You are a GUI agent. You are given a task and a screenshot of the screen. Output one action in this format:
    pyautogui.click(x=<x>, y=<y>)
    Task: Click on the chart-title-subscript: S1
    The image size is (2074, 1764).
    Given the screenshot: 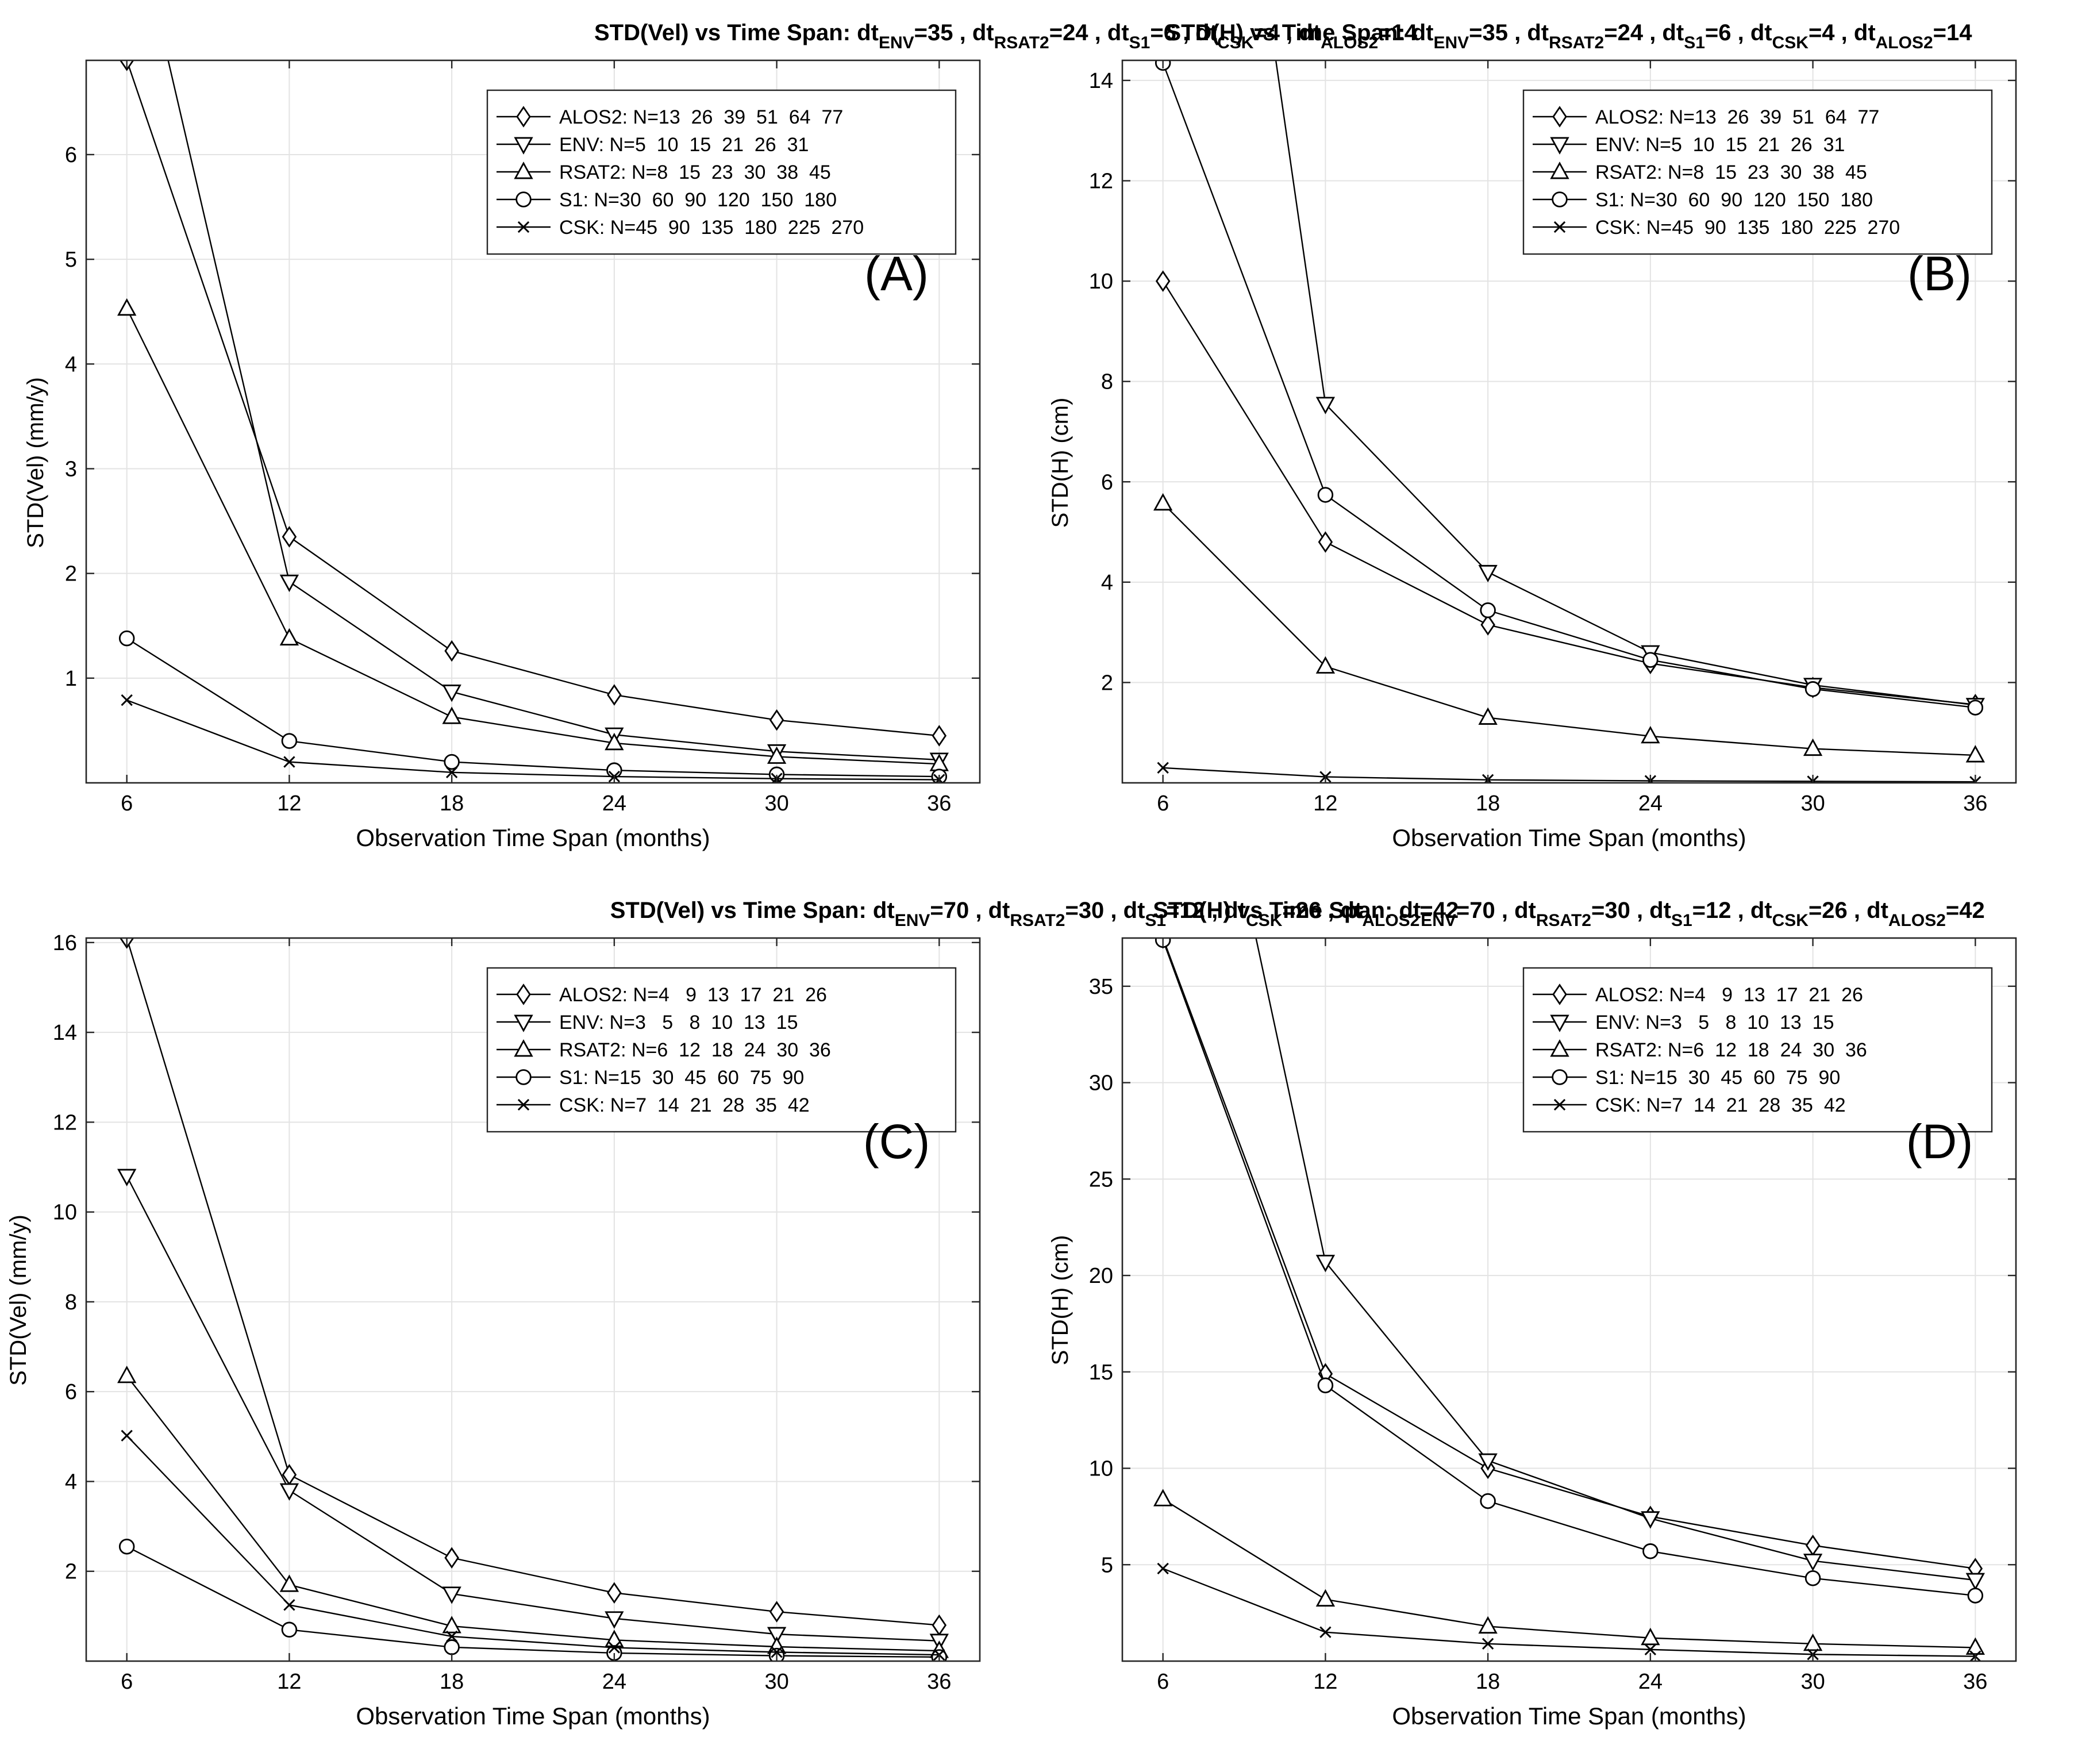 What is the action you would take?
    pyautogui.click(x=1139, y=42)
    